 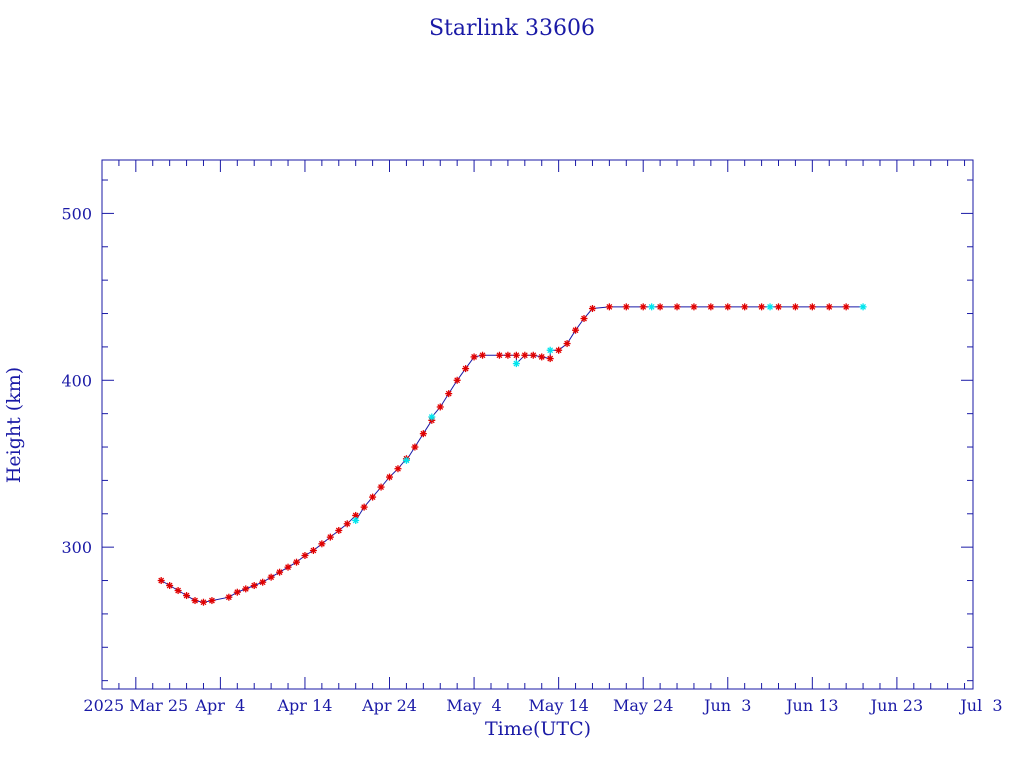 What do you see at coordinates (76, 547) in the screenshot?
I see `y-tick-label: 300` at bounding box center [76, 547].